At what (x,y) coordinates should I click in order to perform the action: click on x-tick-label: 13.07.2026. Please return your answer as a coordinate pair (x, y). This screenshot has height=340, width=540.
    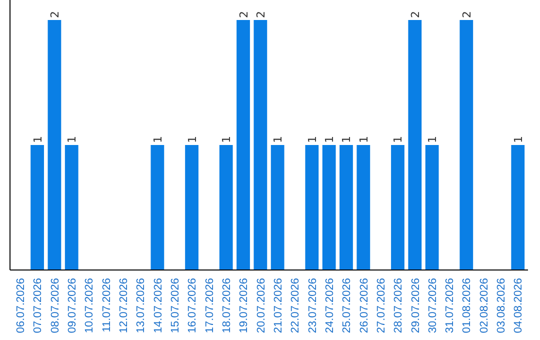
    Looking at the image, I should click on (141, 306).